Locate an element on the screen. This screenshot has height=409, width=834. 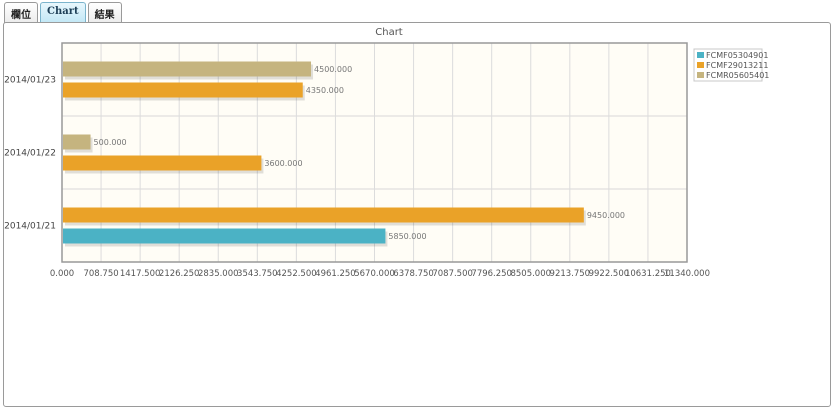
data-label: 5850.000 is located at coordinates (407, 236).